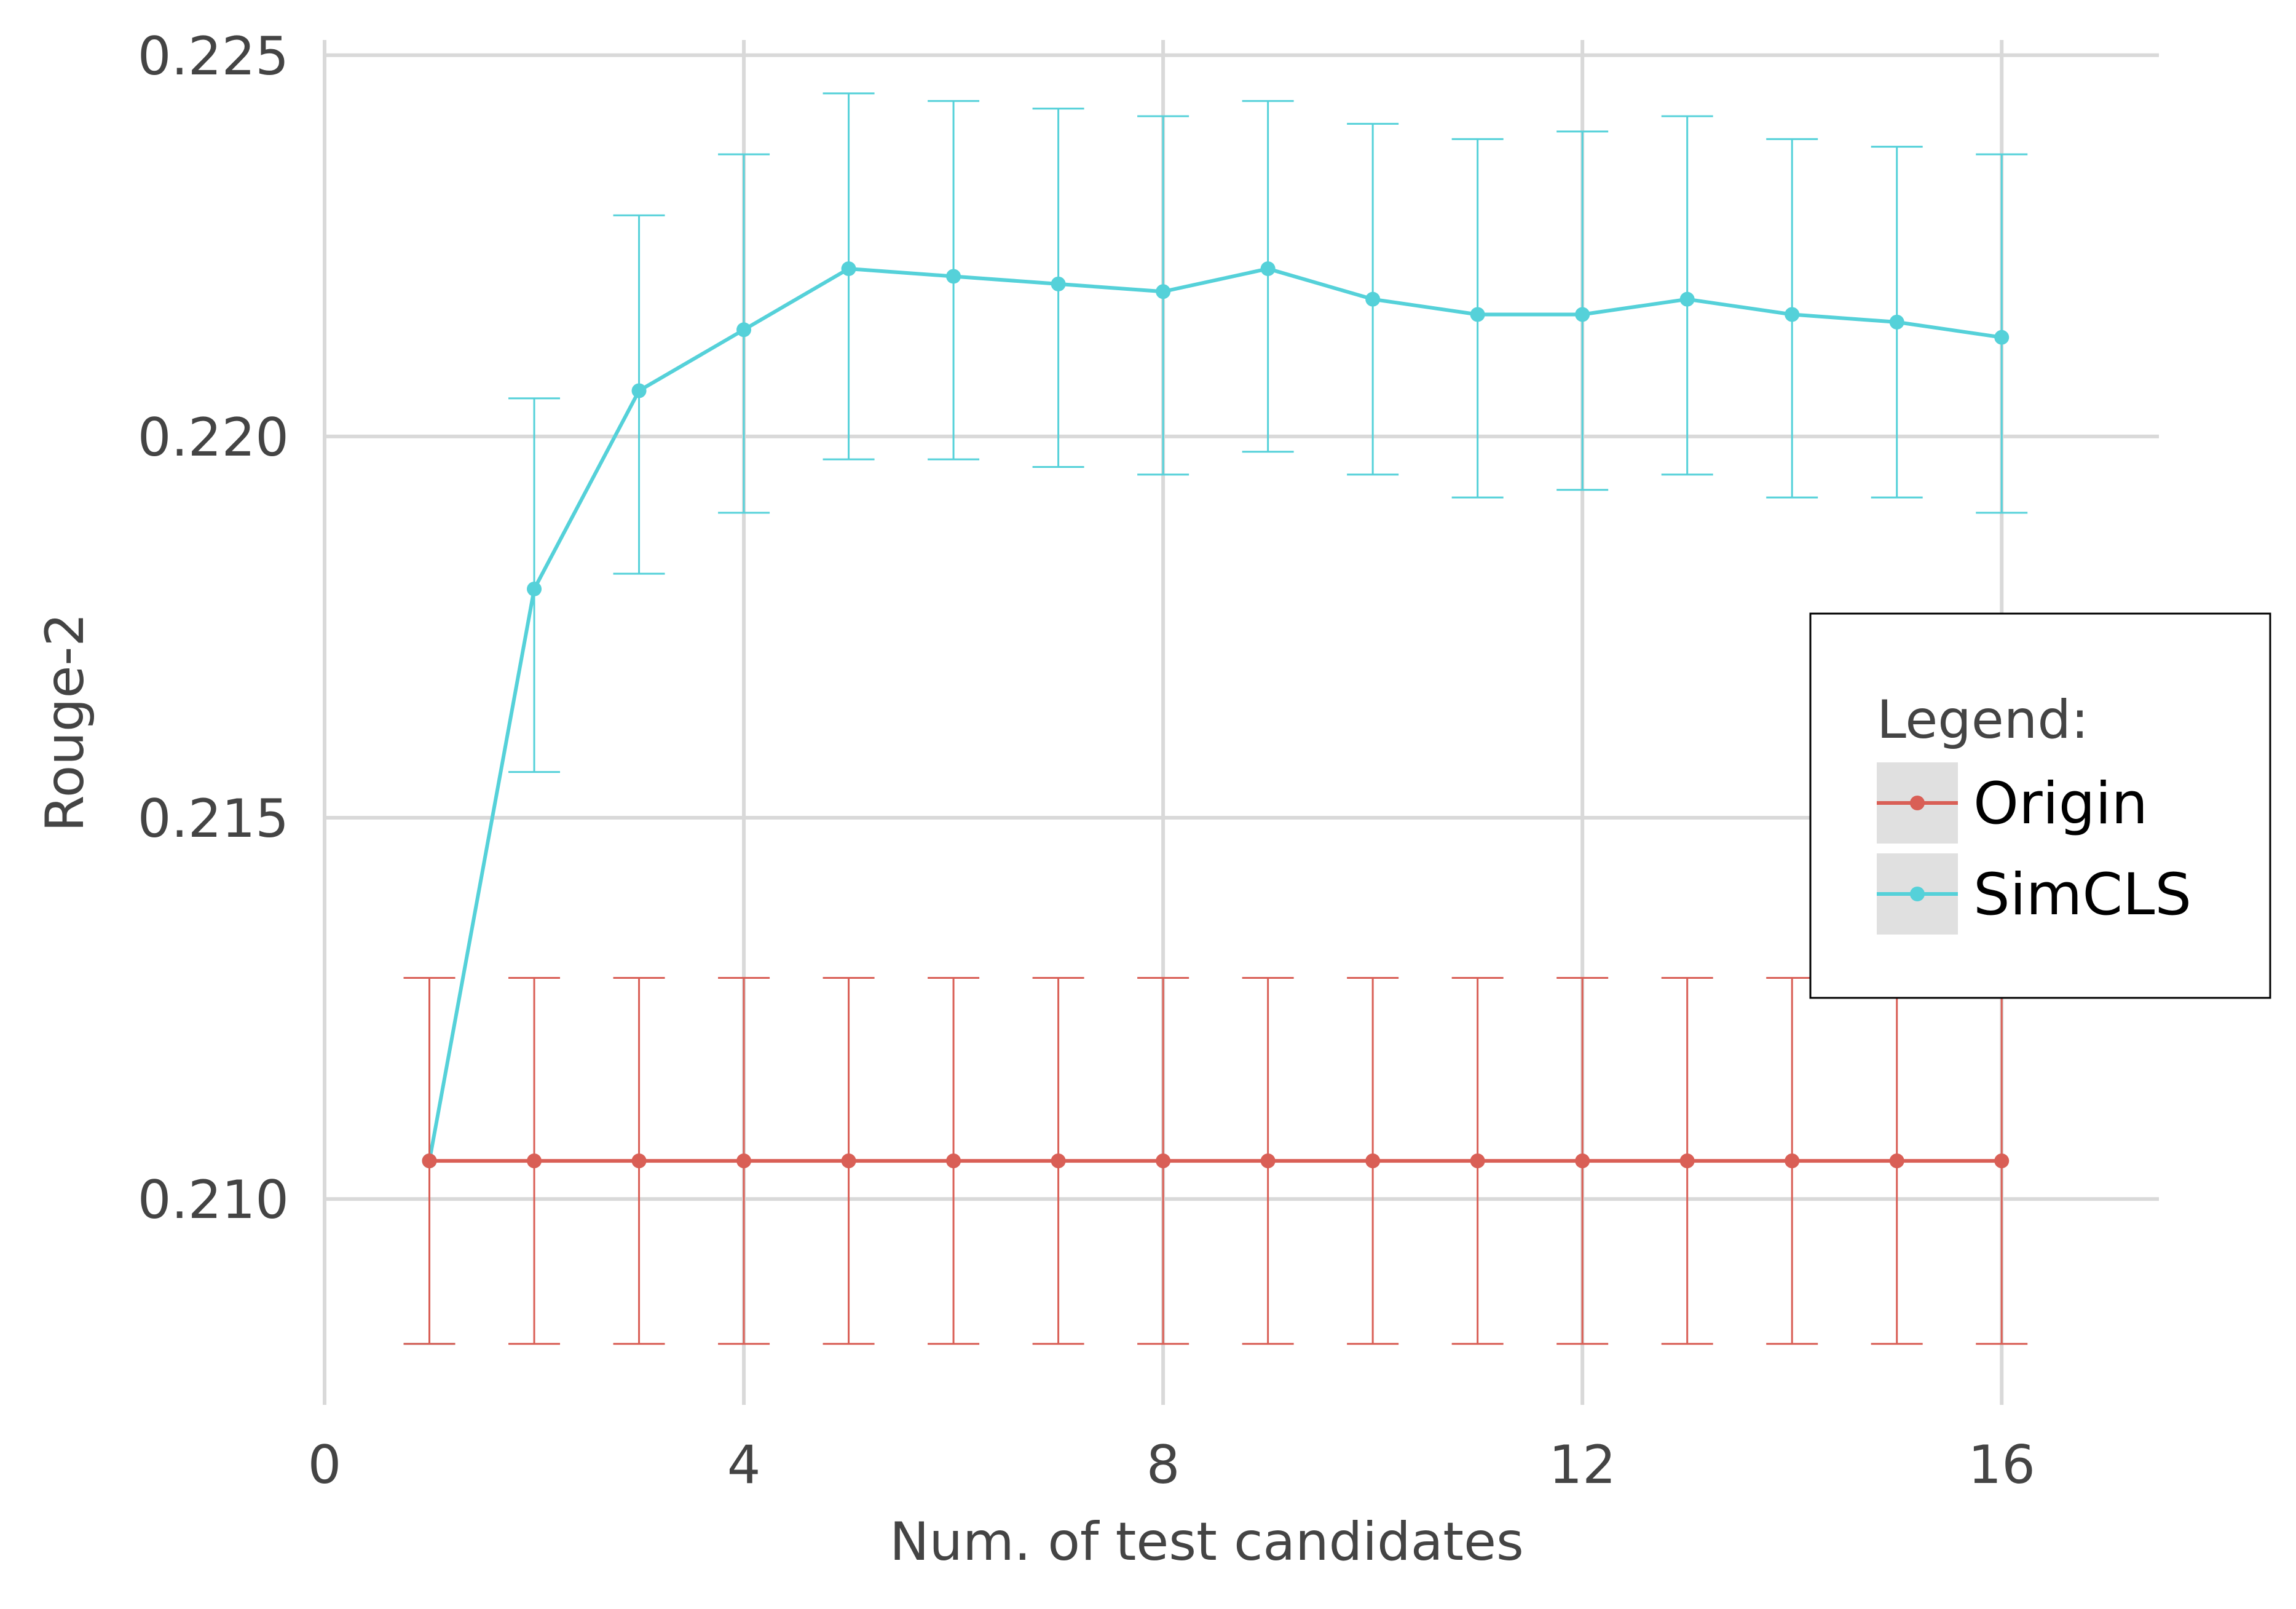  I want to click on y-tick-label: 0.210, so click(214, 1200).